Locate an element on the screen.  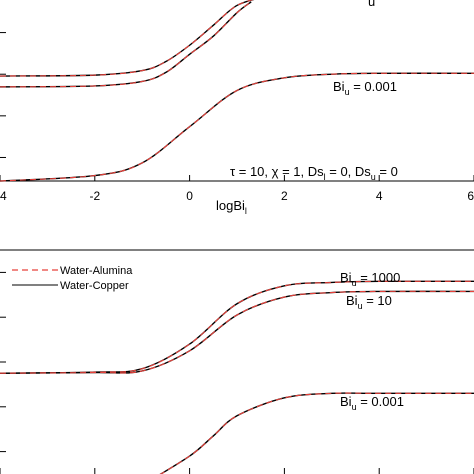
top-curve-1-water-copper is located at coordinates (126, 44).